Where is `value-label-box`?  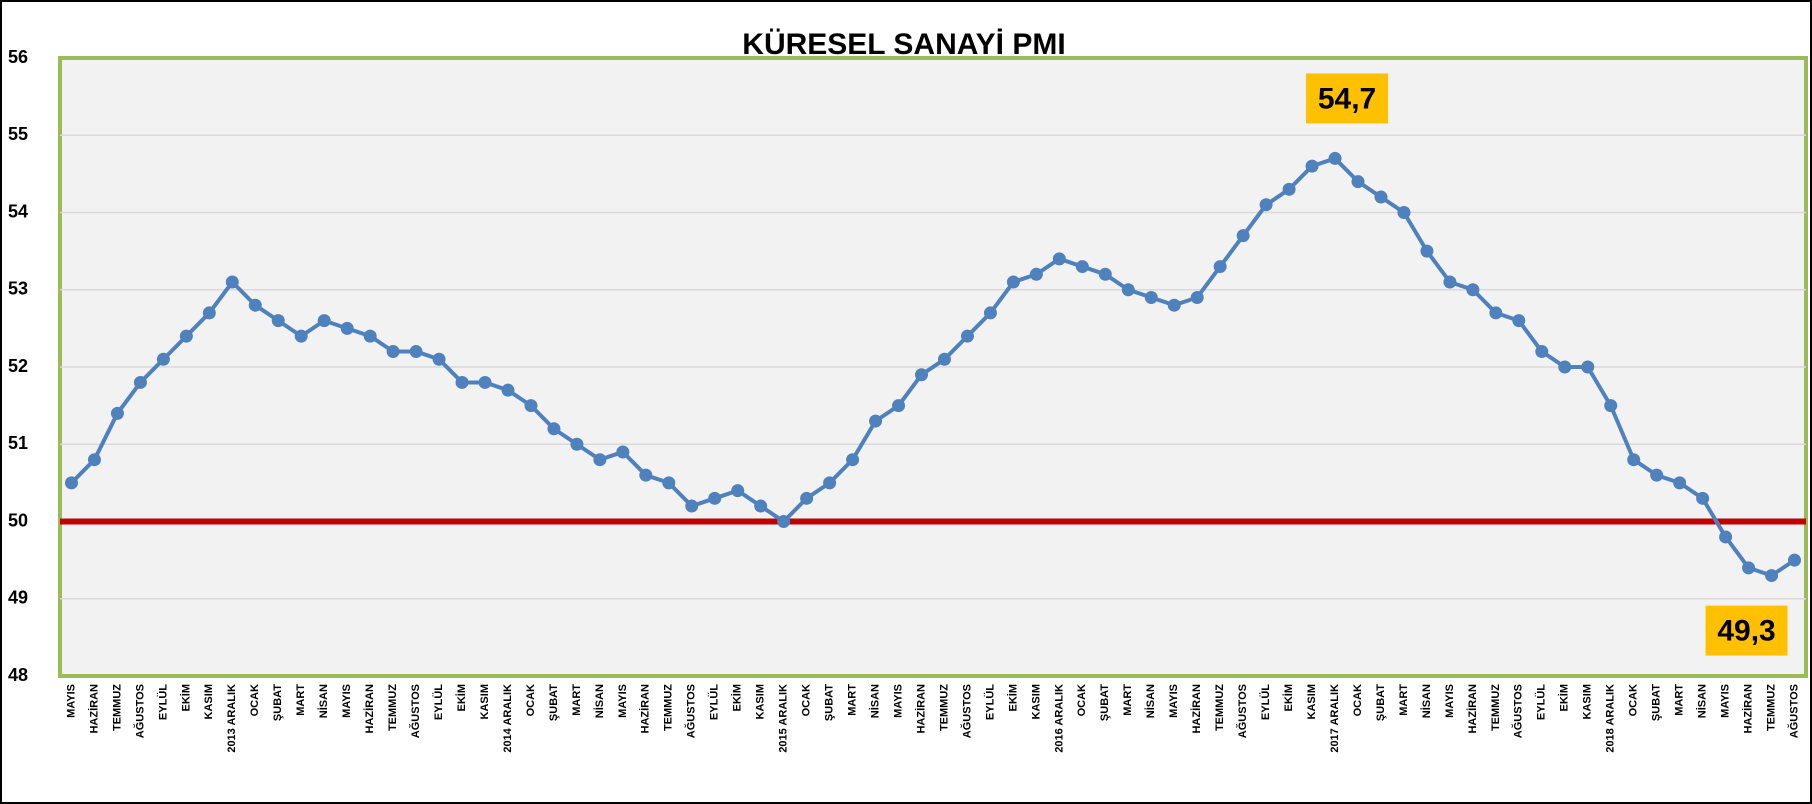 value-label-box is located at coordinates (1347, 98).